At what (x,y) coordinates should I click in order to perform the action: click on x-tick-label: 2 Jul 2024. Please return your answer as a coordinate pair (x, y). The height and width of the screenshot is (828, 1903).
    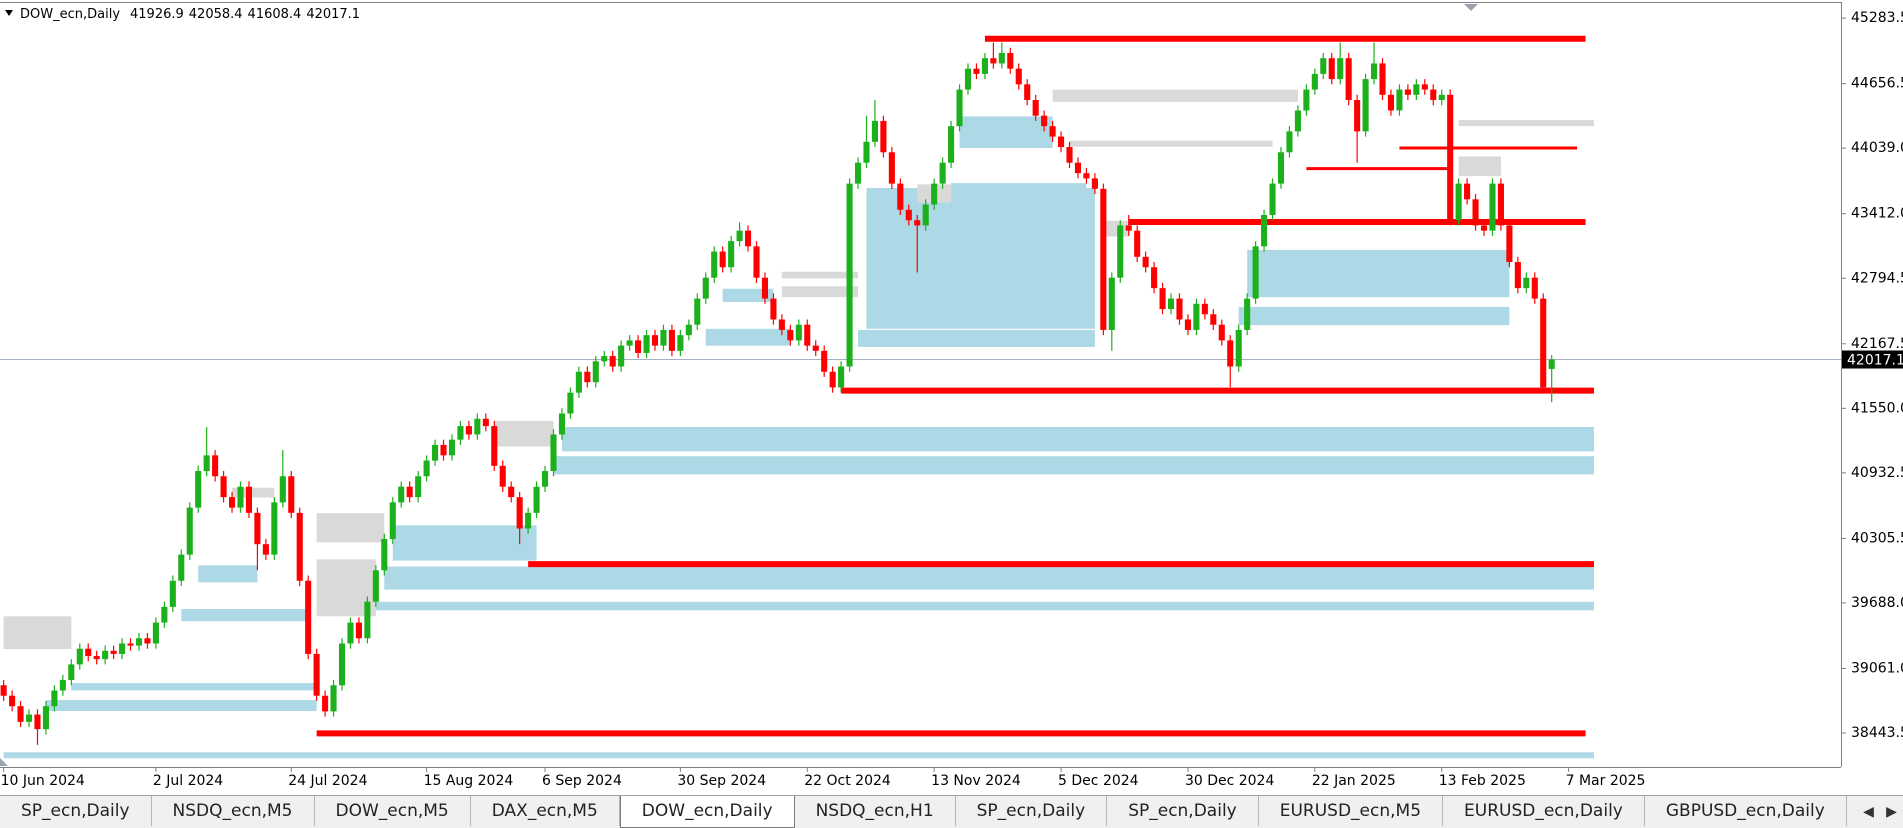
    Looking at the image, I should click on (188, 781).